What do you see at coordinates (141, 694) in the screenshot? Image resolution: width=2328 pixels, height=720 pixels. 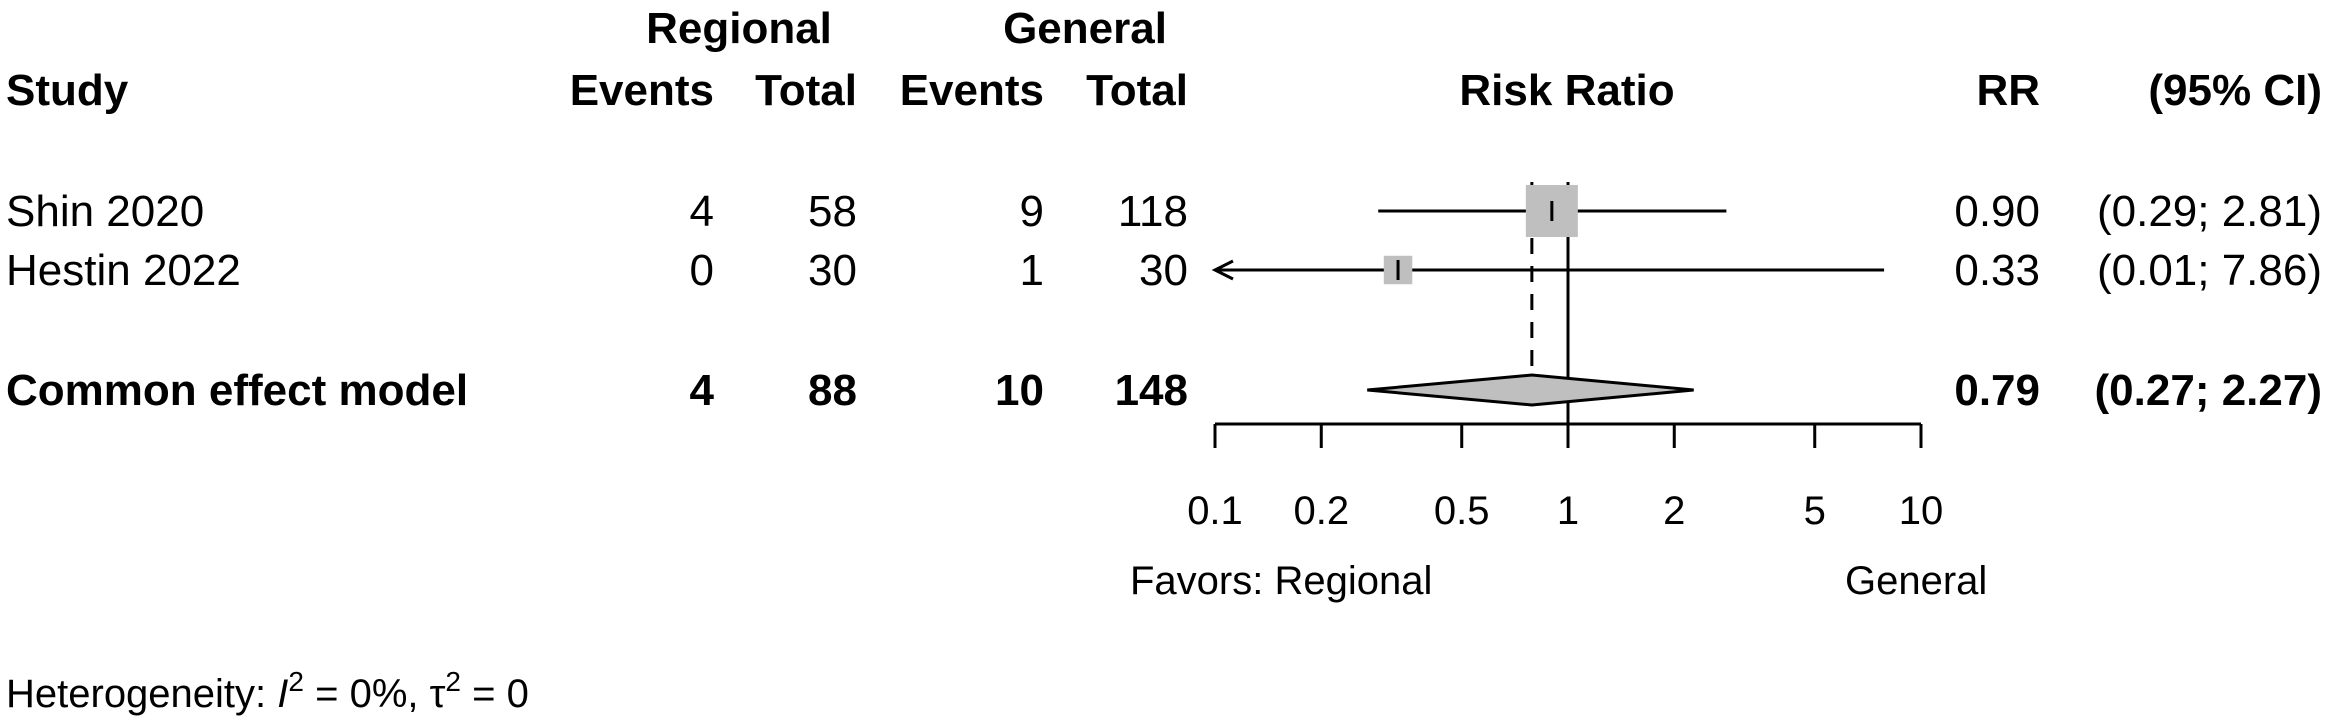 I see `heterogeneity-prefix: Heterogeneity:` at bounding box center [141, 694].